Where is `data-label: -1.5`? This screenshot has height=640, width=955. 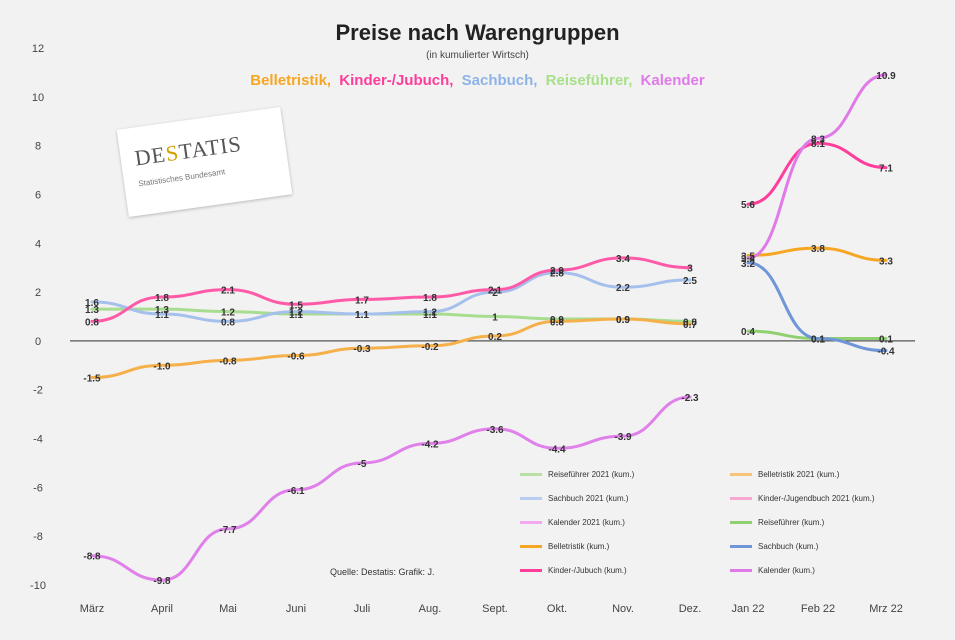 data-label: -1.5 is located at coordinates (92, 379).